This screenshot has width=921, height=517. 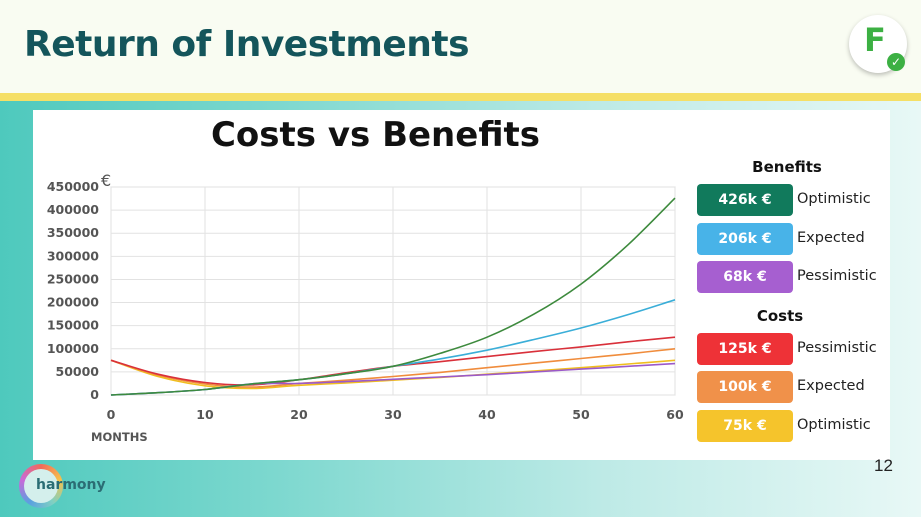 I want to click on legend-badge: 206k €, so click(x=745, y=239).